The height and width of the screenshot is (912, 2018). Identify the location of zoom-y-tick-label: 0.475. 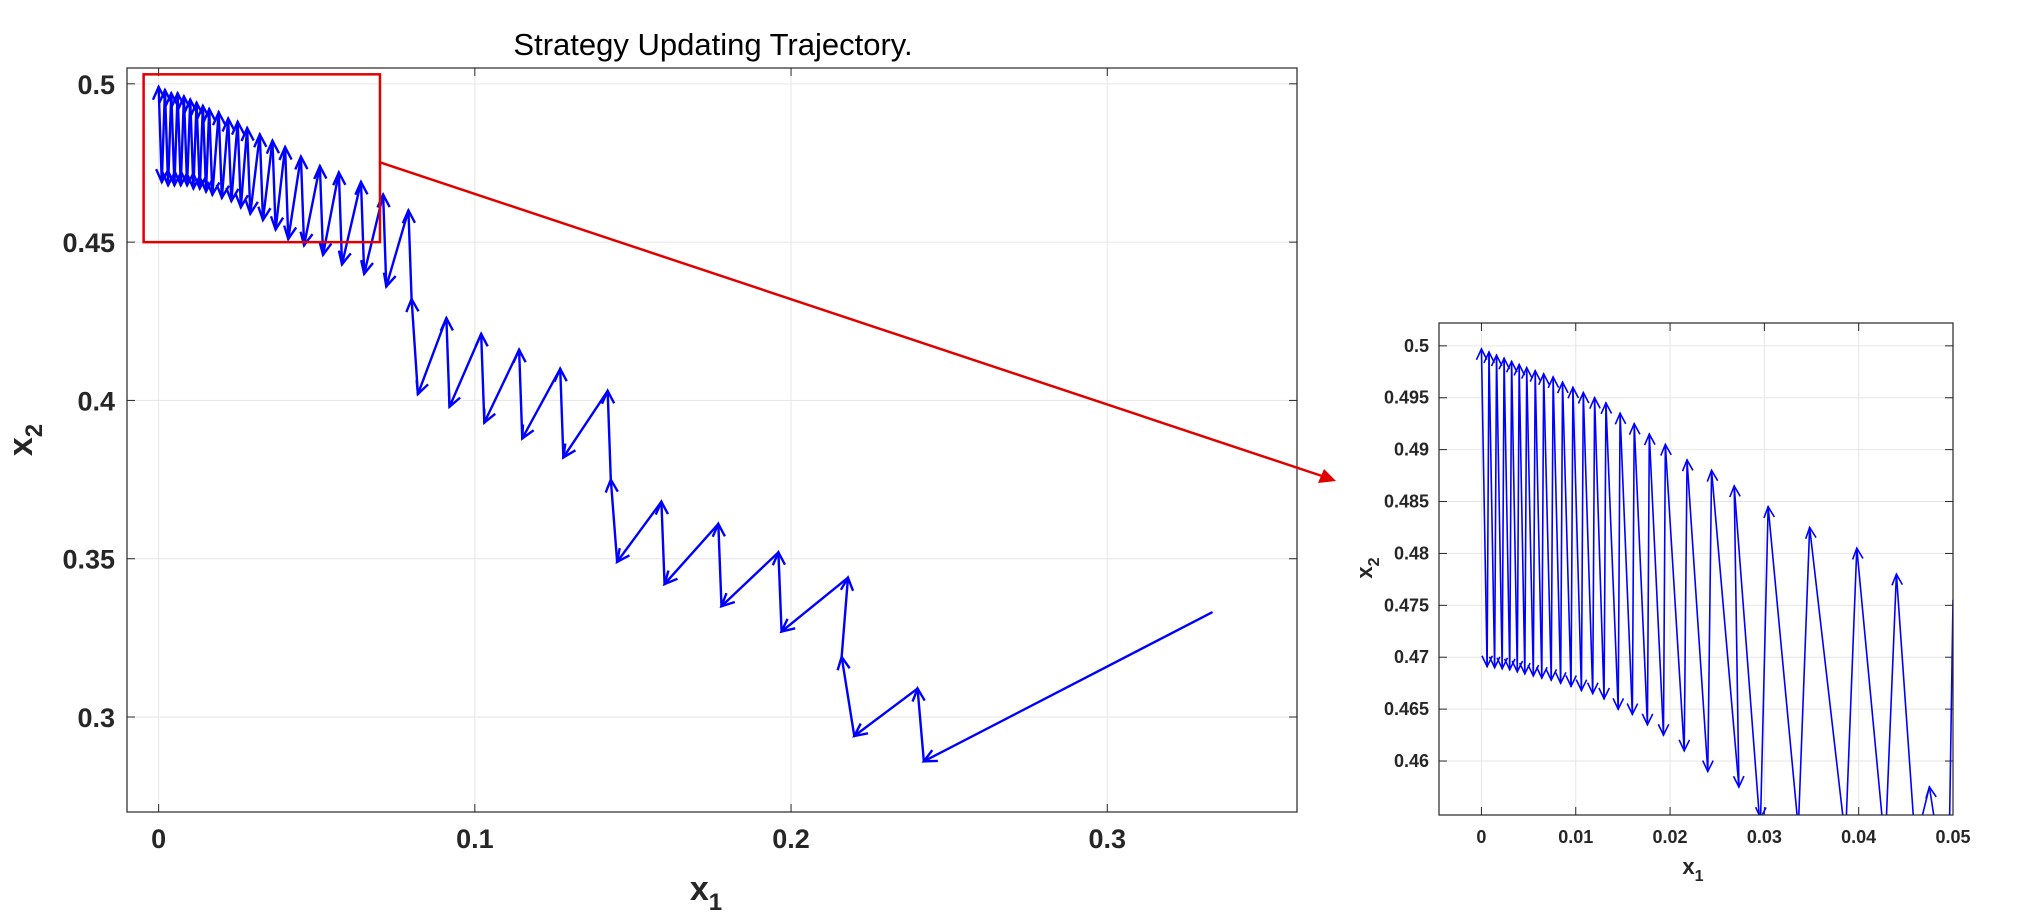
(1406, 605).